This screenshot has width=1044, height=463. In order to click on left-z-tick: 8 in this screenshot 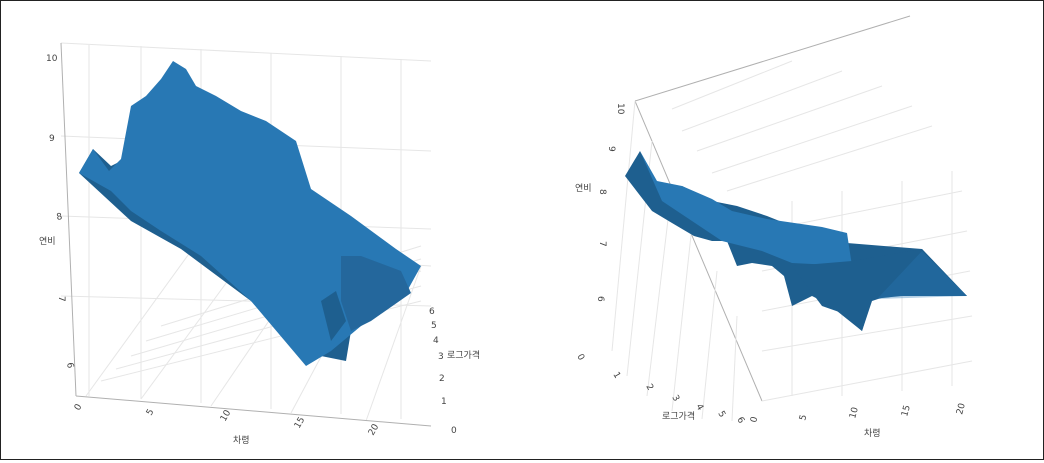, I will do `click(60, 217)`.